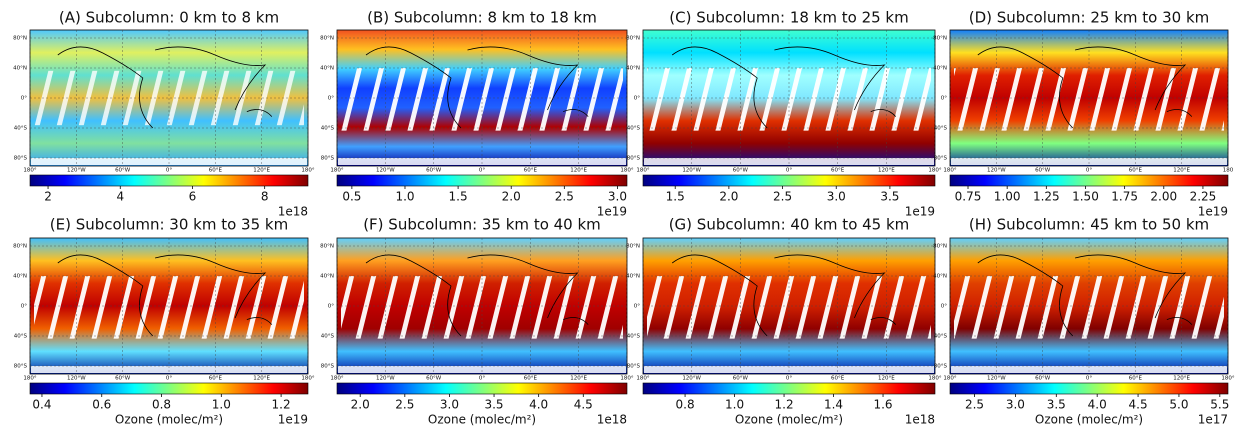 The height and width of the screenshot is (426, 1236). Describe the element at coordinates (265, 197) in the screenshot. I see `colorbar-tick-label: 8` at that location.